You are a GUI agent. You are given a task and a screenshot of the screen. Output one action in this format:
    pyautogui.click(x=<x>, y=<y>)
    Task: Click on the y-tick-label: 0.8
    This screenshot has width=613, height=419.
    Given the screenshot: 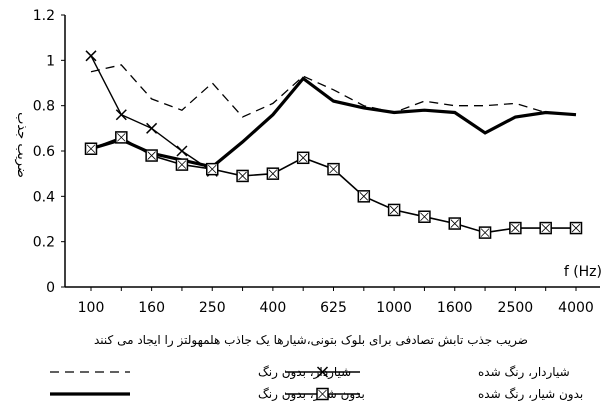 What is the action you would take?
    pyautogui.click(x=44, y=107)
    